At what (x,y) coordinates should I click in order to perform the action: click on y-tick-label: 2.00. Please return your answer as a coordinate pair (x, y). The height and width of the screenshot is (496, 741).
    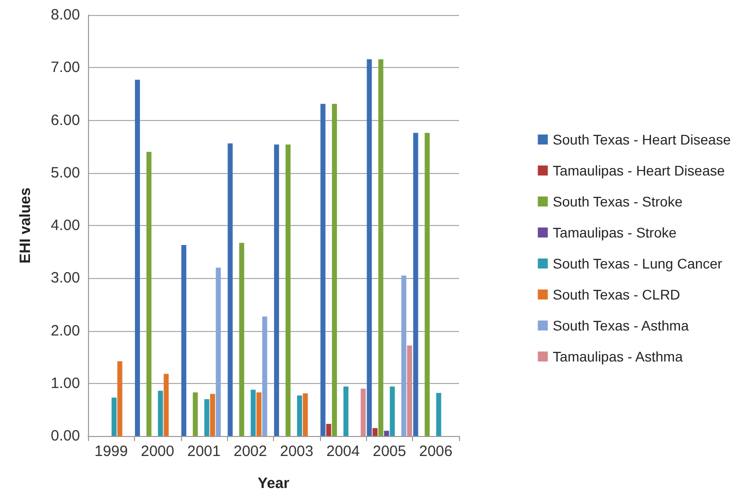
    Looking at the image, I should click on (65, 331).